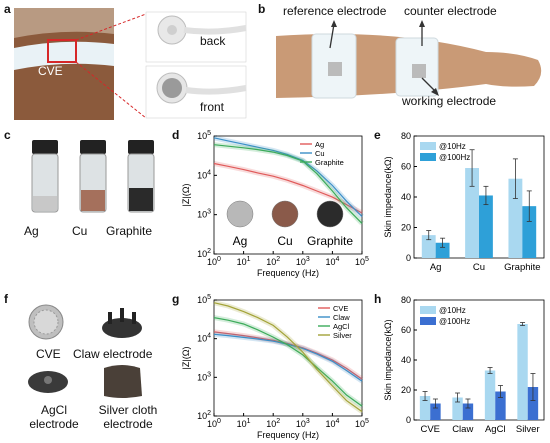 This screenshot has width=550, height=443. I want to click on panel-label-e: e, so click(377, 135).